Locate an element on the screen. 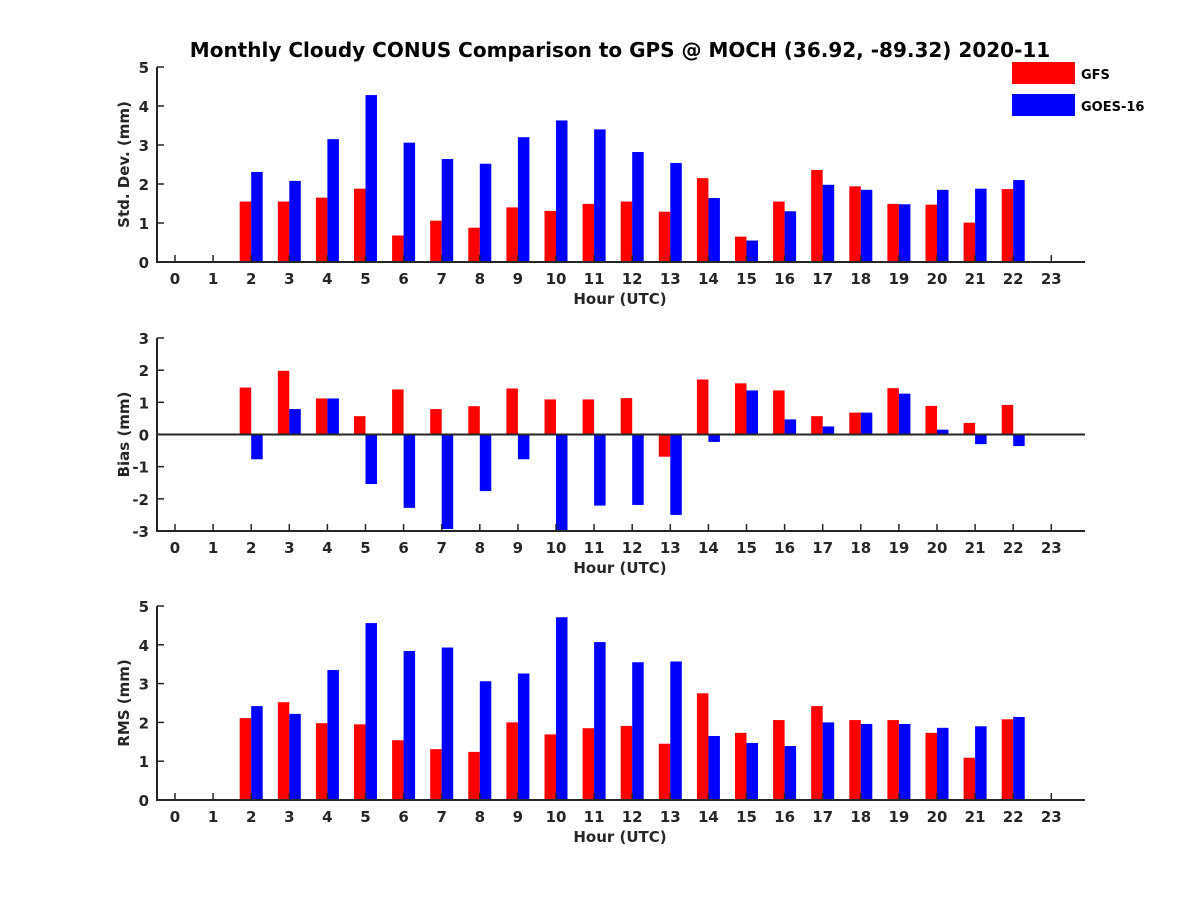 Image resolution: width=1200 pixels, height=900 pixels. x-tick-label-std-dev: 17 is located at coordinates (822, 279).